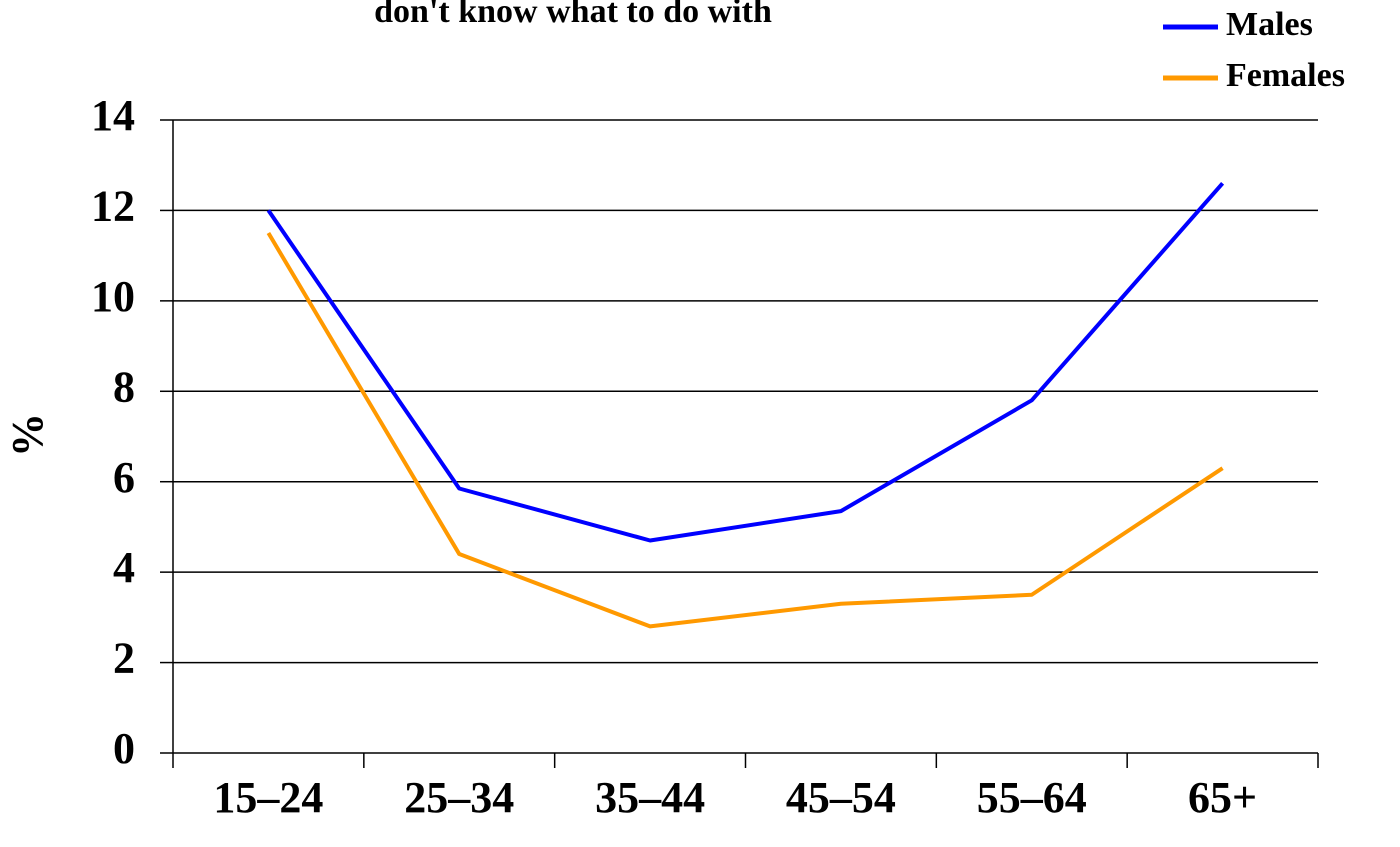 Image resolution: width=1400 pixels, height=847 pixels. What do you see at coordinates (124, 658) in the screenshot?
I see `y-tick-label: 2` at bounding box center [124, 658].